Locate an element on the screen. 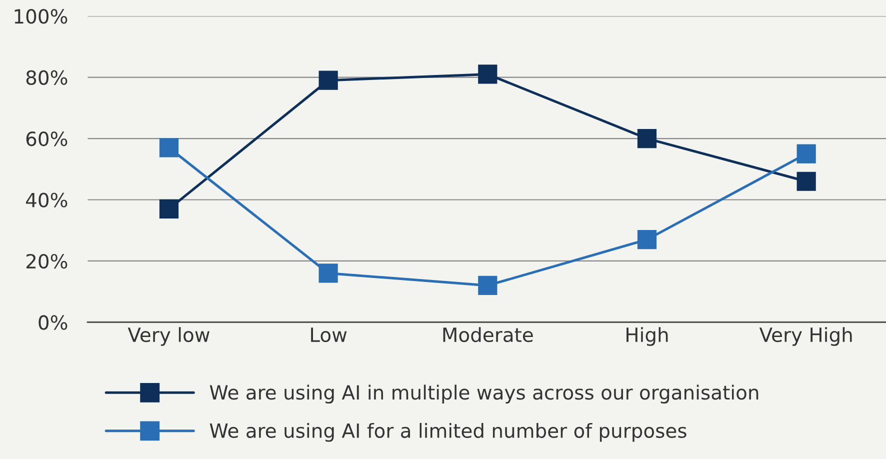 The width and height of the screenshot is (886, 459). x-tick-label: Low is located at coordinates (329, 335).